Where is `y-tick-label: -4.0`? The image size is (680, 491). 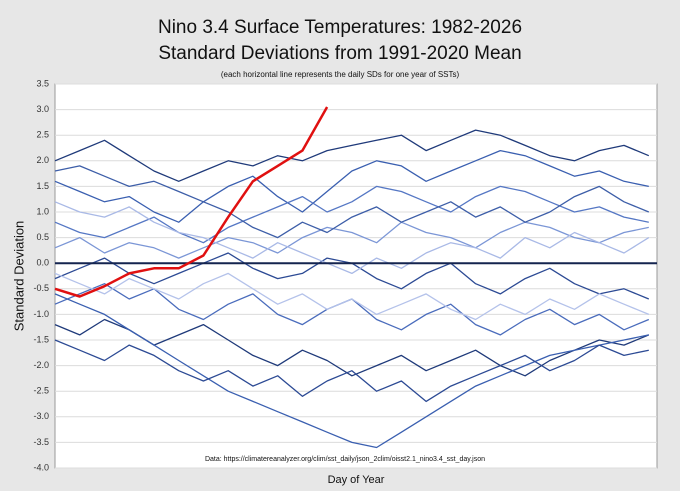 y-tick-label: -4.0 is located at coordinates (41, 467).